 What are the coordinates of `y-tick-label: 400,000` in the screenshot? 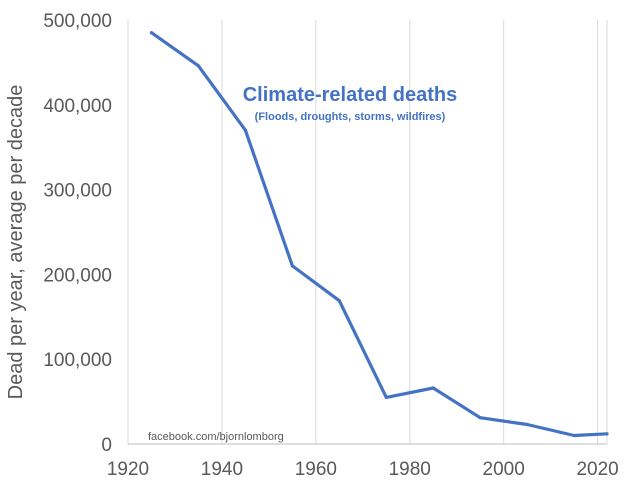 It's located at (77, 106).